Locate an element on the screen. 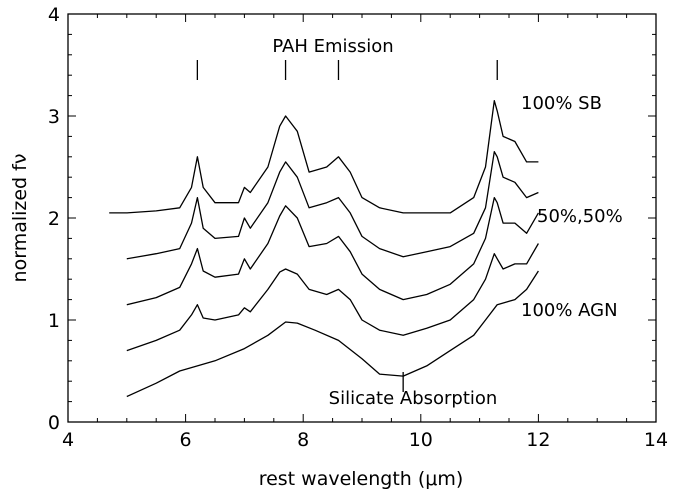  y-tick-label: 4 is located at coordinates (54, 15).